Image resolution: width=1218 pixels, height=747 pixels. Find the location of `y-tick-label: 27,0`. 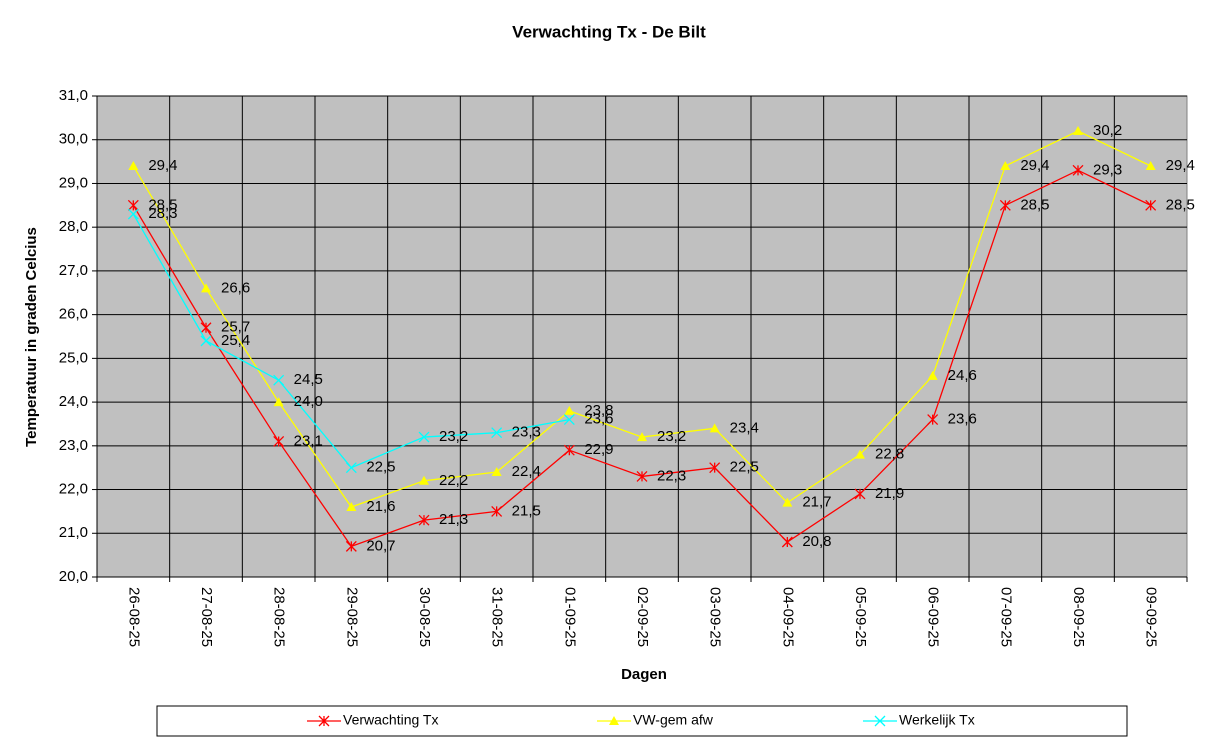

y-tick-label: 27,0 is located at coordinates (73, 270).